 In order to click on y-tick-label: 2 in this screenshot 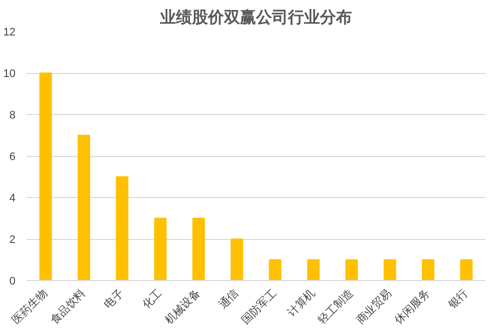, I will do `click(12, 240)`.